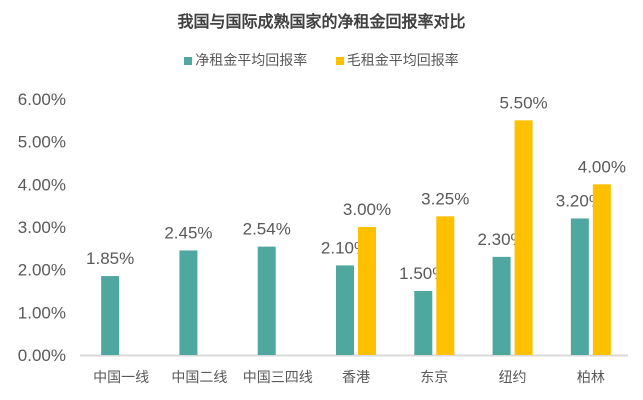 This screenshot has width=643, height=400. I want to click on x-tick-label: 中国一线, so click(121, 377).